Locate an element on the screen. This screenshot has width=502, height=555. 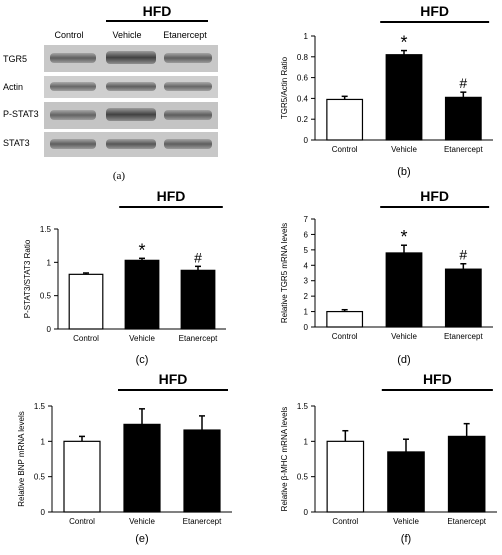
blot-strip-actin is located at coordinates (131, 87).